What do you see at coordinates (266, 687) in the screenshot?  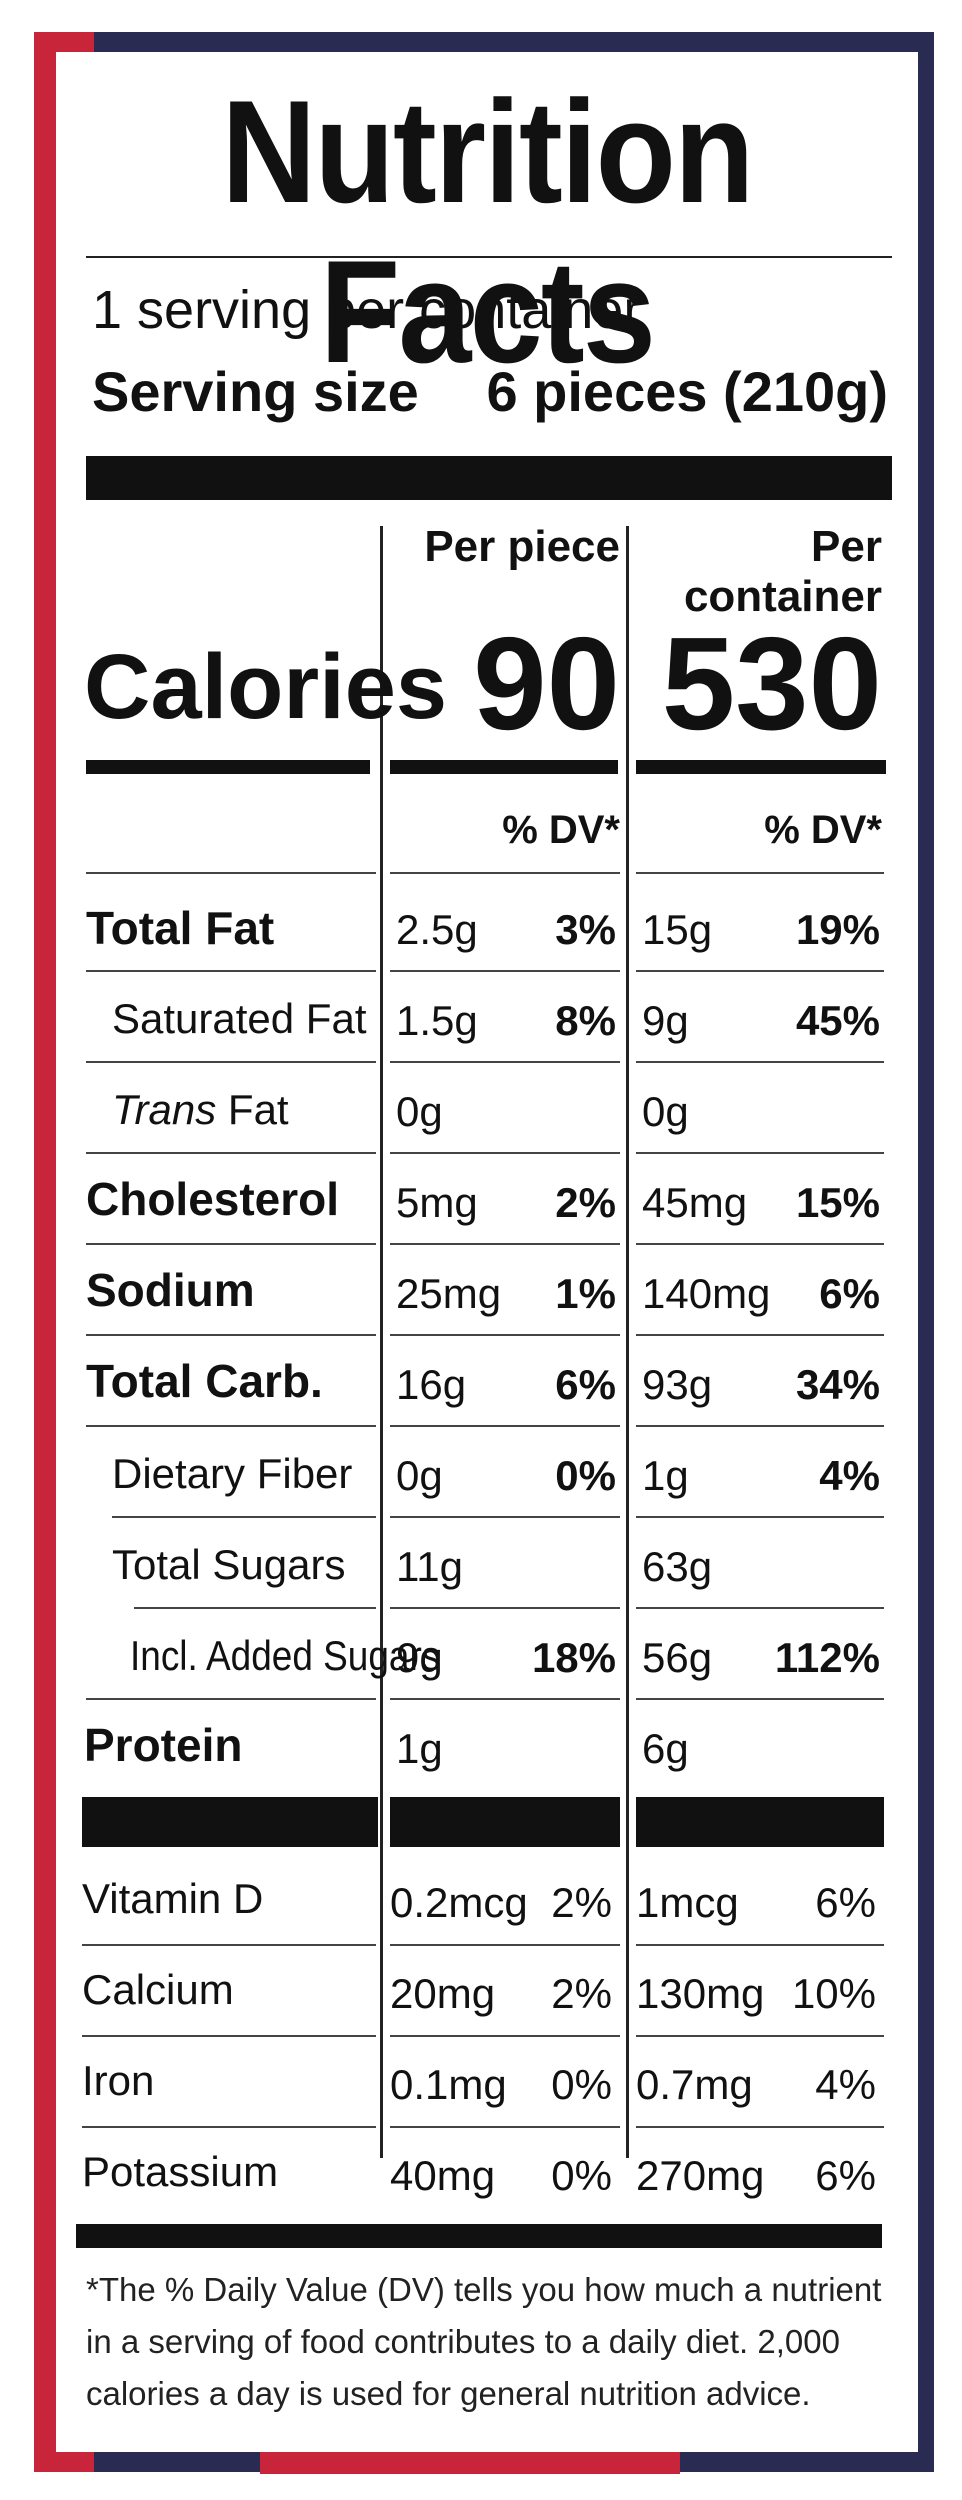 I see `calories-label: Calories` at bounding box center [266, 687].